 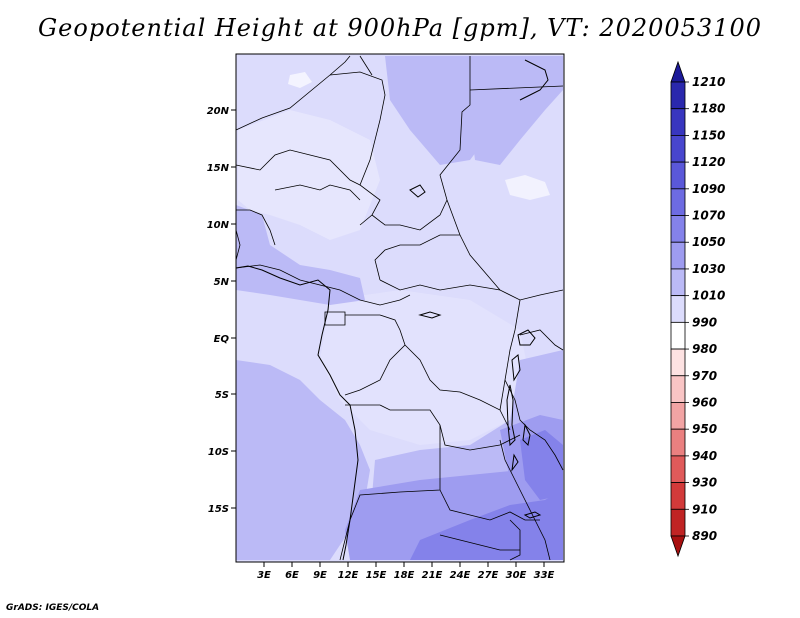 I want to click on lon-axis, so click(x=404, y=564).